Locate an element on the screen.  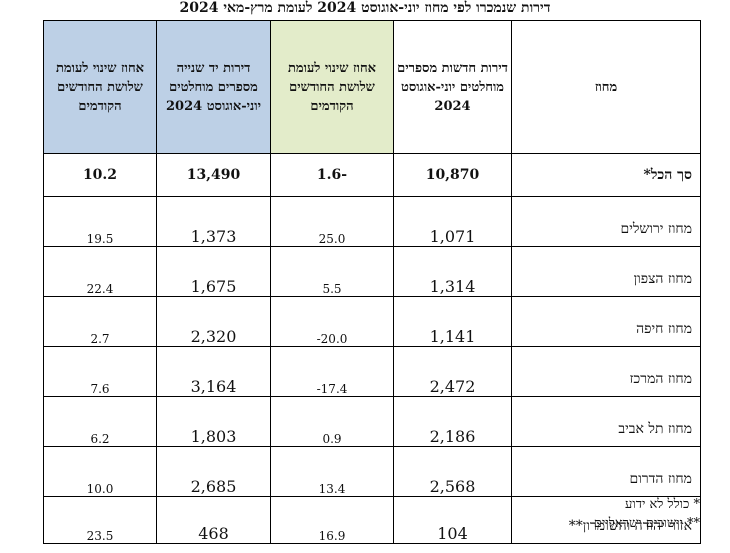
second-sold-cell: 1,803 is located at coordinates (213, 421).